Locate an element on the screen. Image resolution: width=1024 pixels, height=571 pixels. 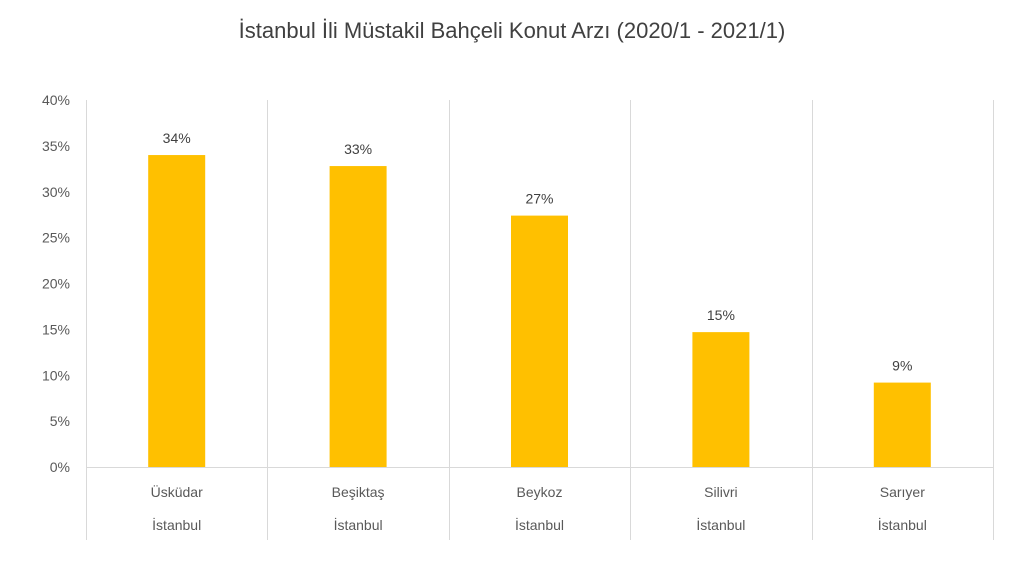
y-tick-label: 5% is located at coordinates (60, 421).